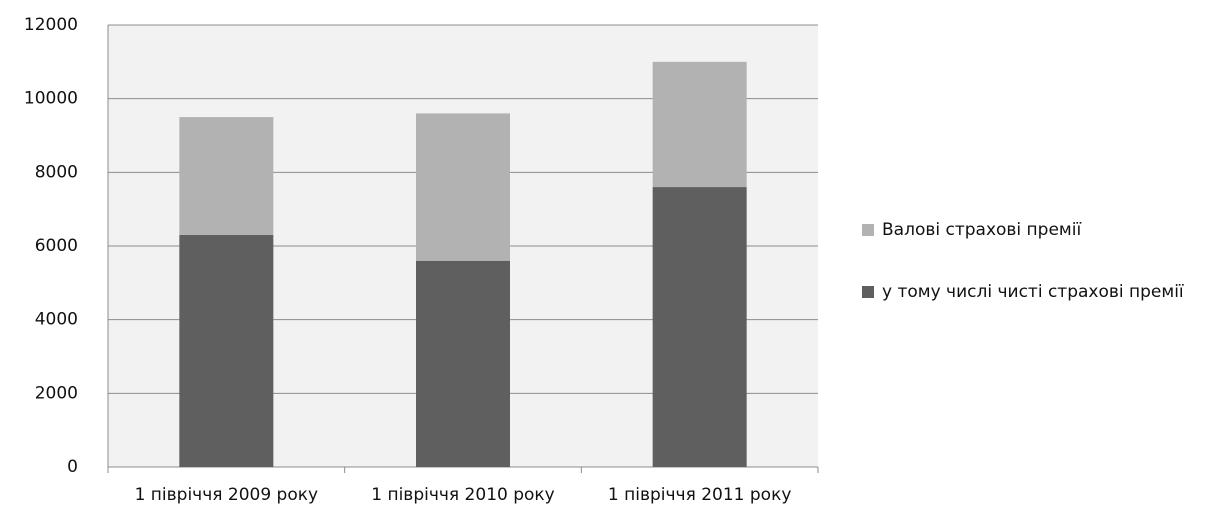  What do you see at coordinates (226, 495) in the screenshot?
I see `x-tick-label: 1 півріччя 2009 року` at bounding box center [226, 495].